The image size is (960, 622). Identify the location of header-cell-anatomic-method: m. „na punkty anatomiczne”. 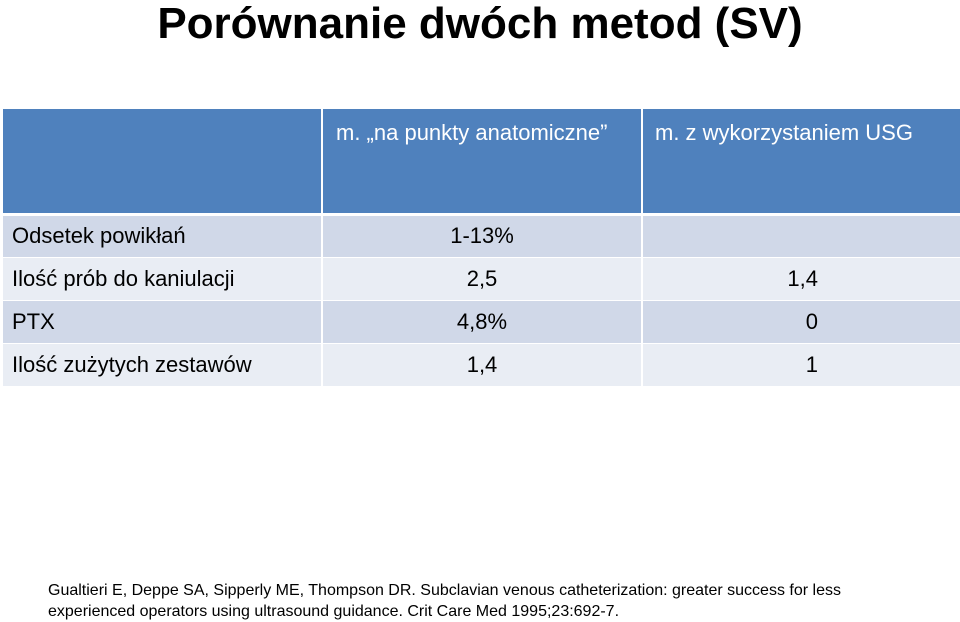
(482, 162).